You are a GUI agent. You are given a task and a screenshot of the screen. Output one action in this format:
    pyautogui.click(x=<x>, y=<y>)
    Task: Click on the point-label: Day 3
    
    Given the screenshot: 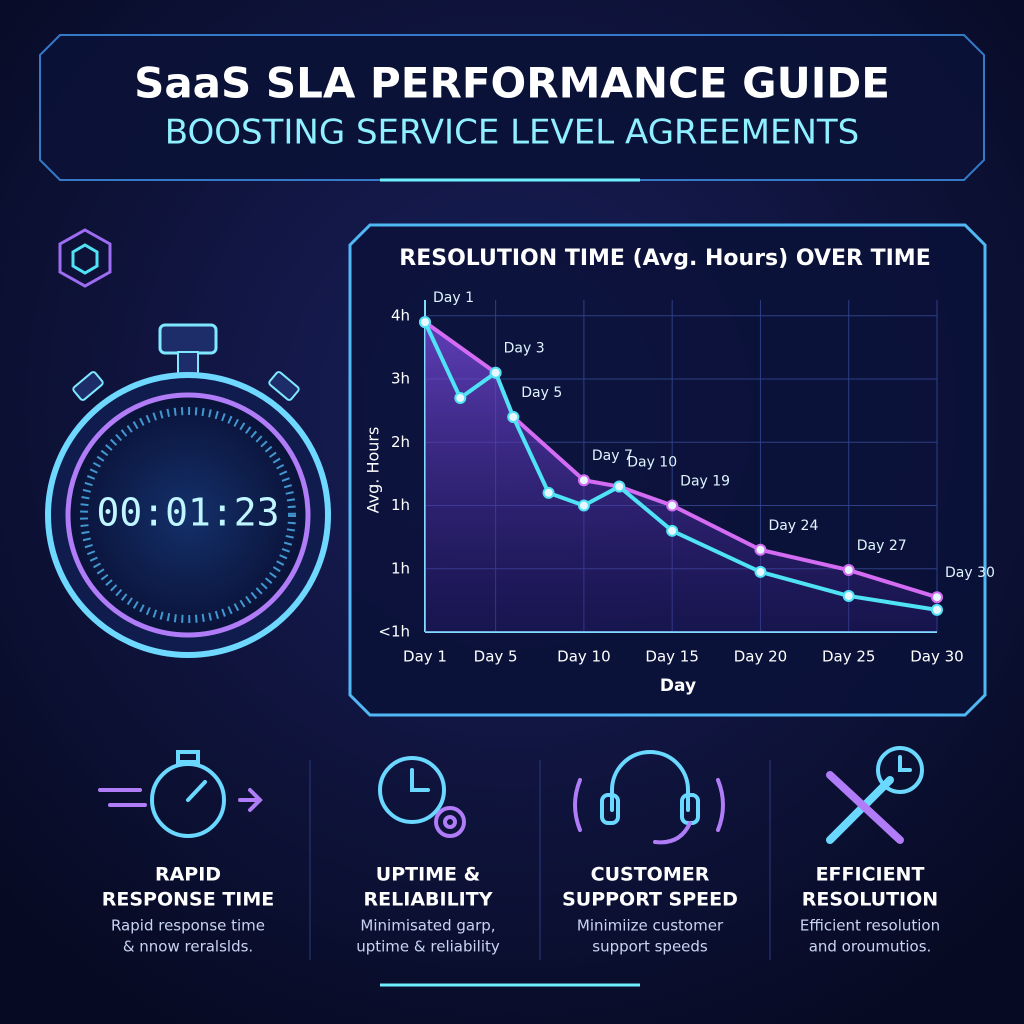 What is the action you would take?
    pyautogui.click(x=524, y=349)
    